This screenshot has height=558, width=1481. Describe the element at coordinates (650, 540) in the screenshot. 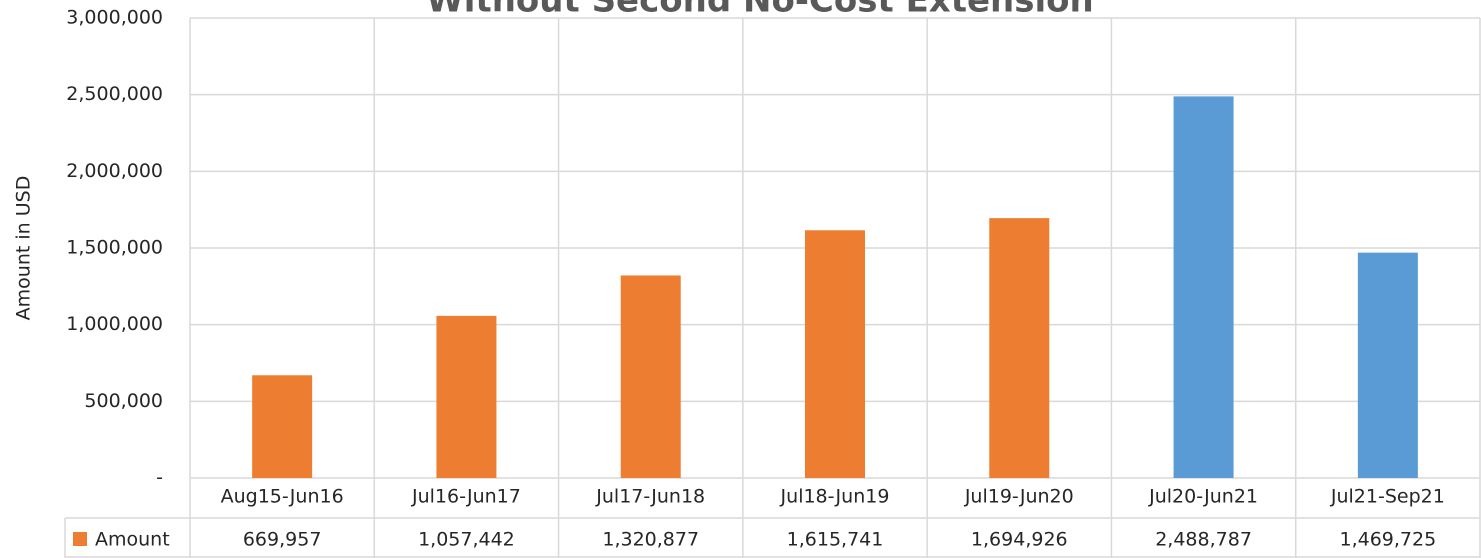

I see `table-value: 1,320,877` at that location.